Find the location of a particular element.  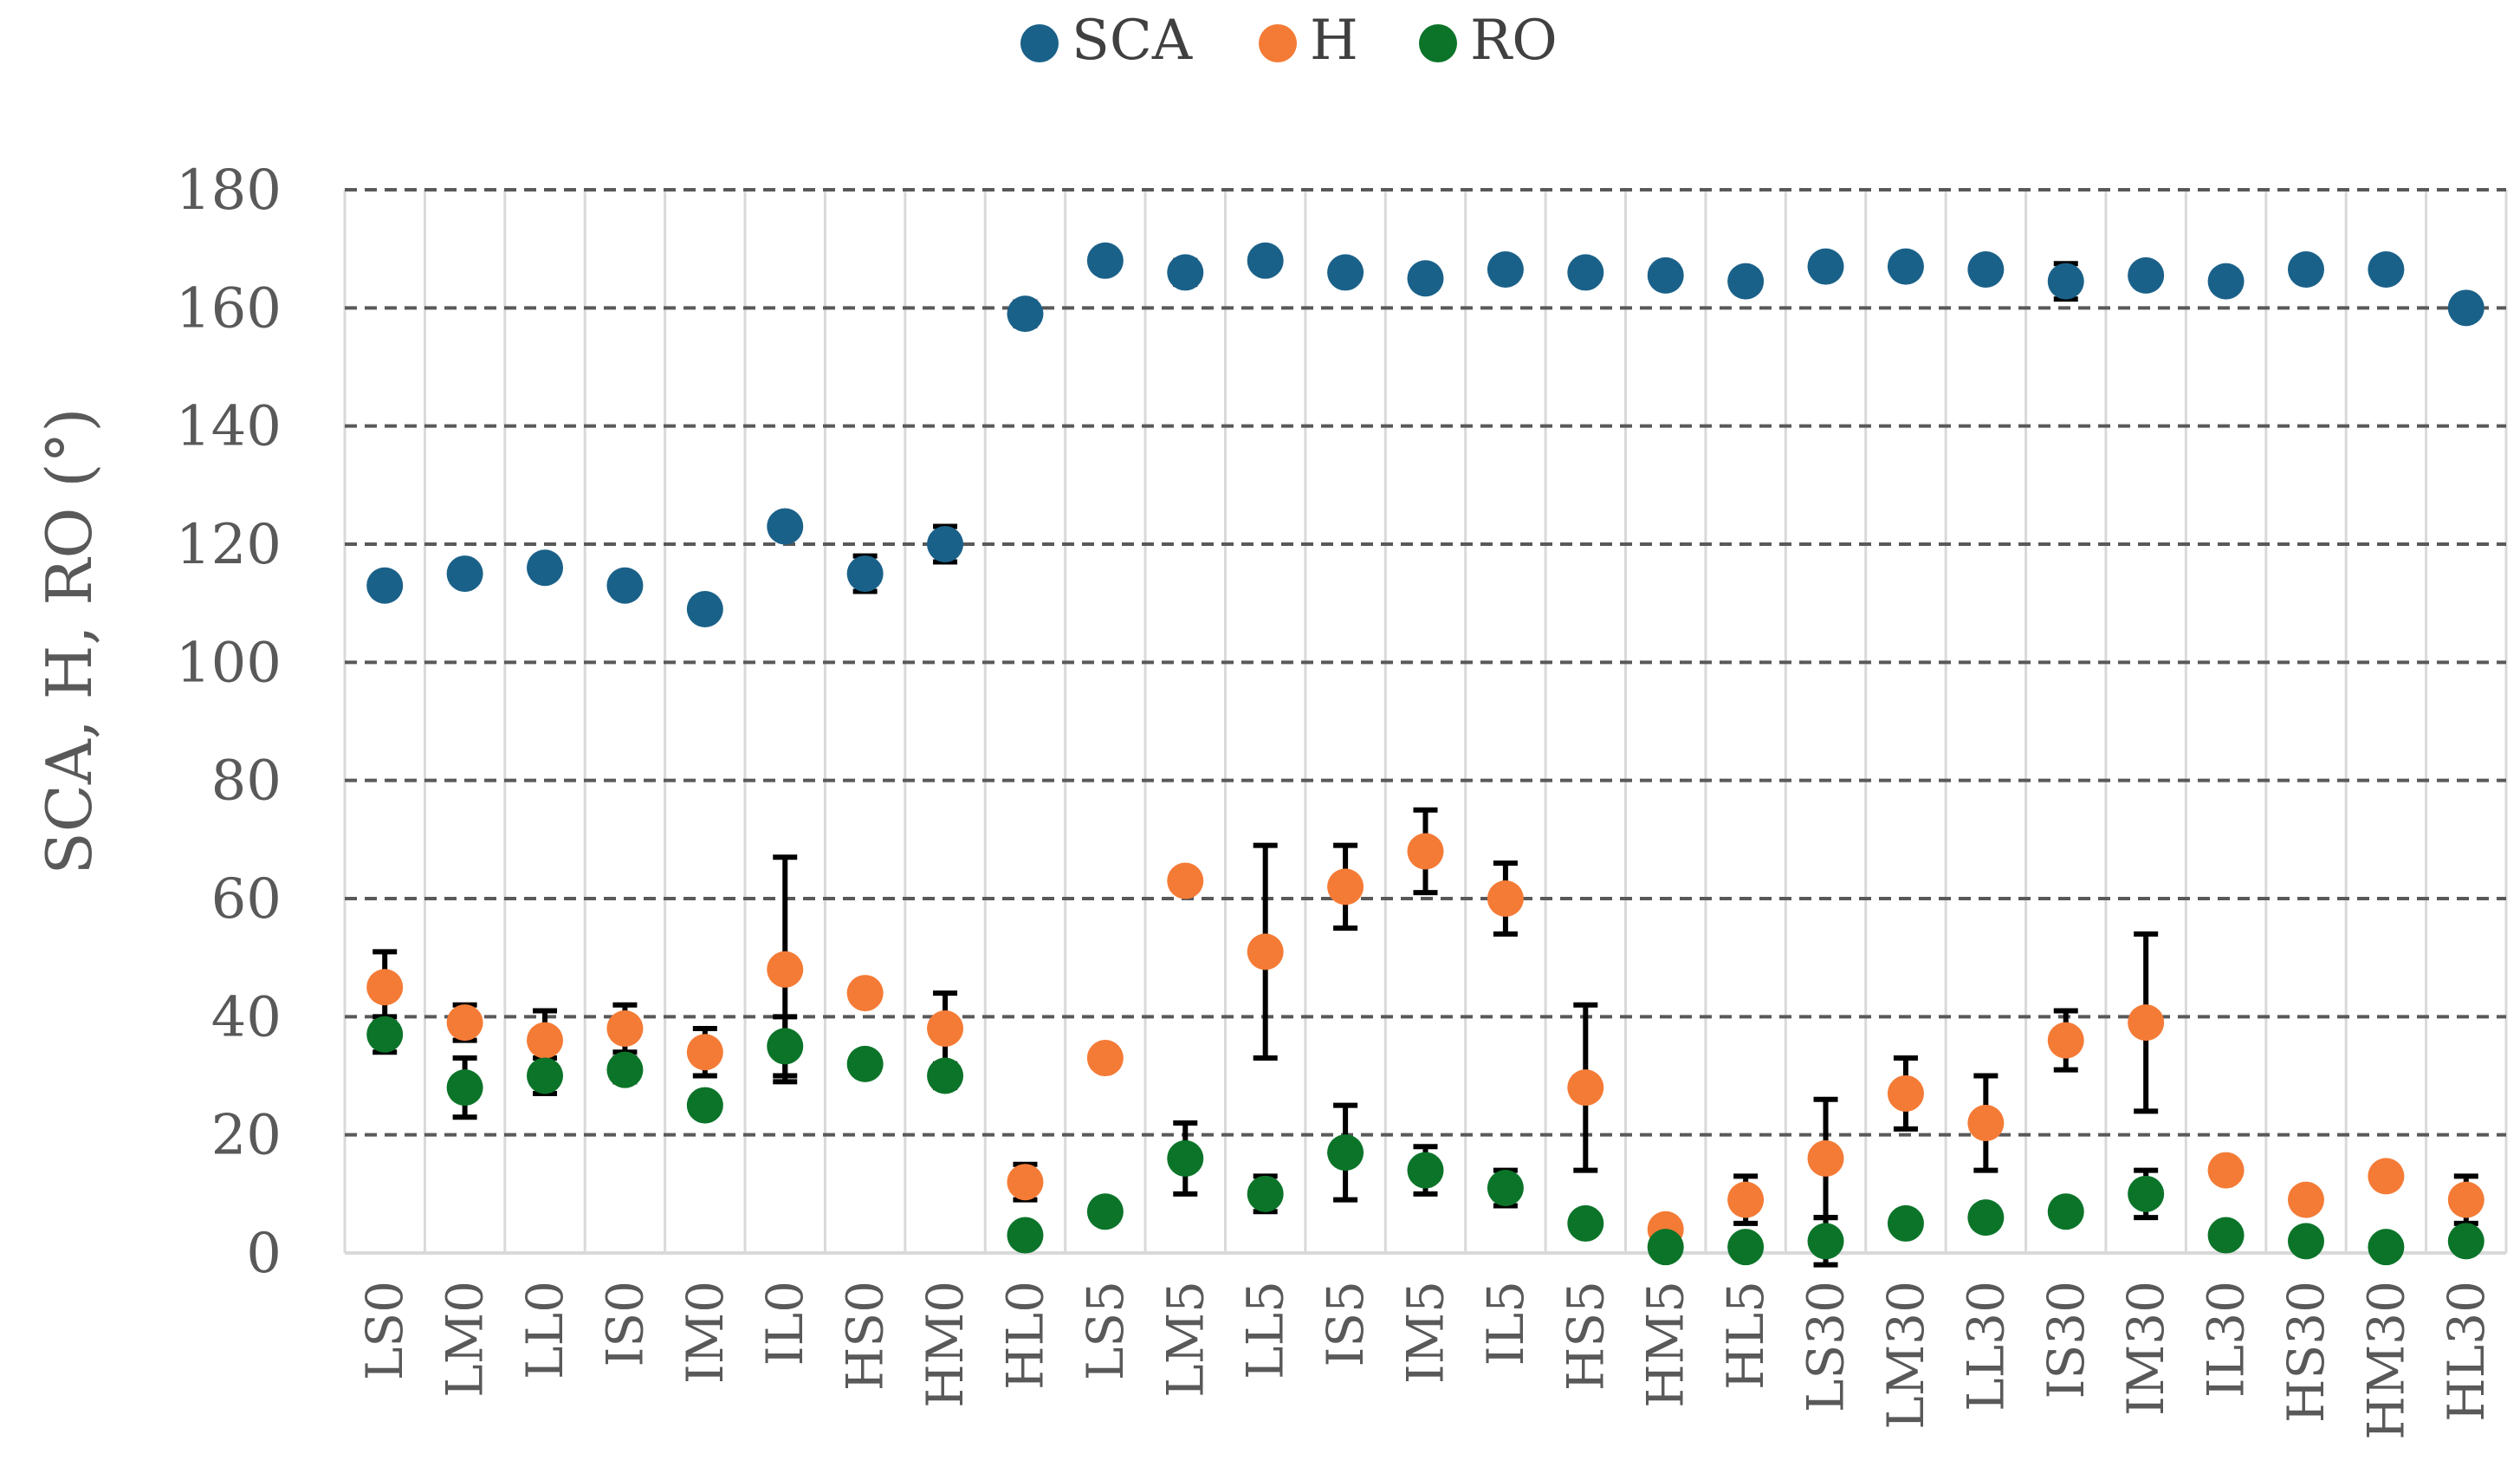

y-tick-labels: 0 20 40 60 80 100 120 140 160 180 is located at coordinates (229, 722).